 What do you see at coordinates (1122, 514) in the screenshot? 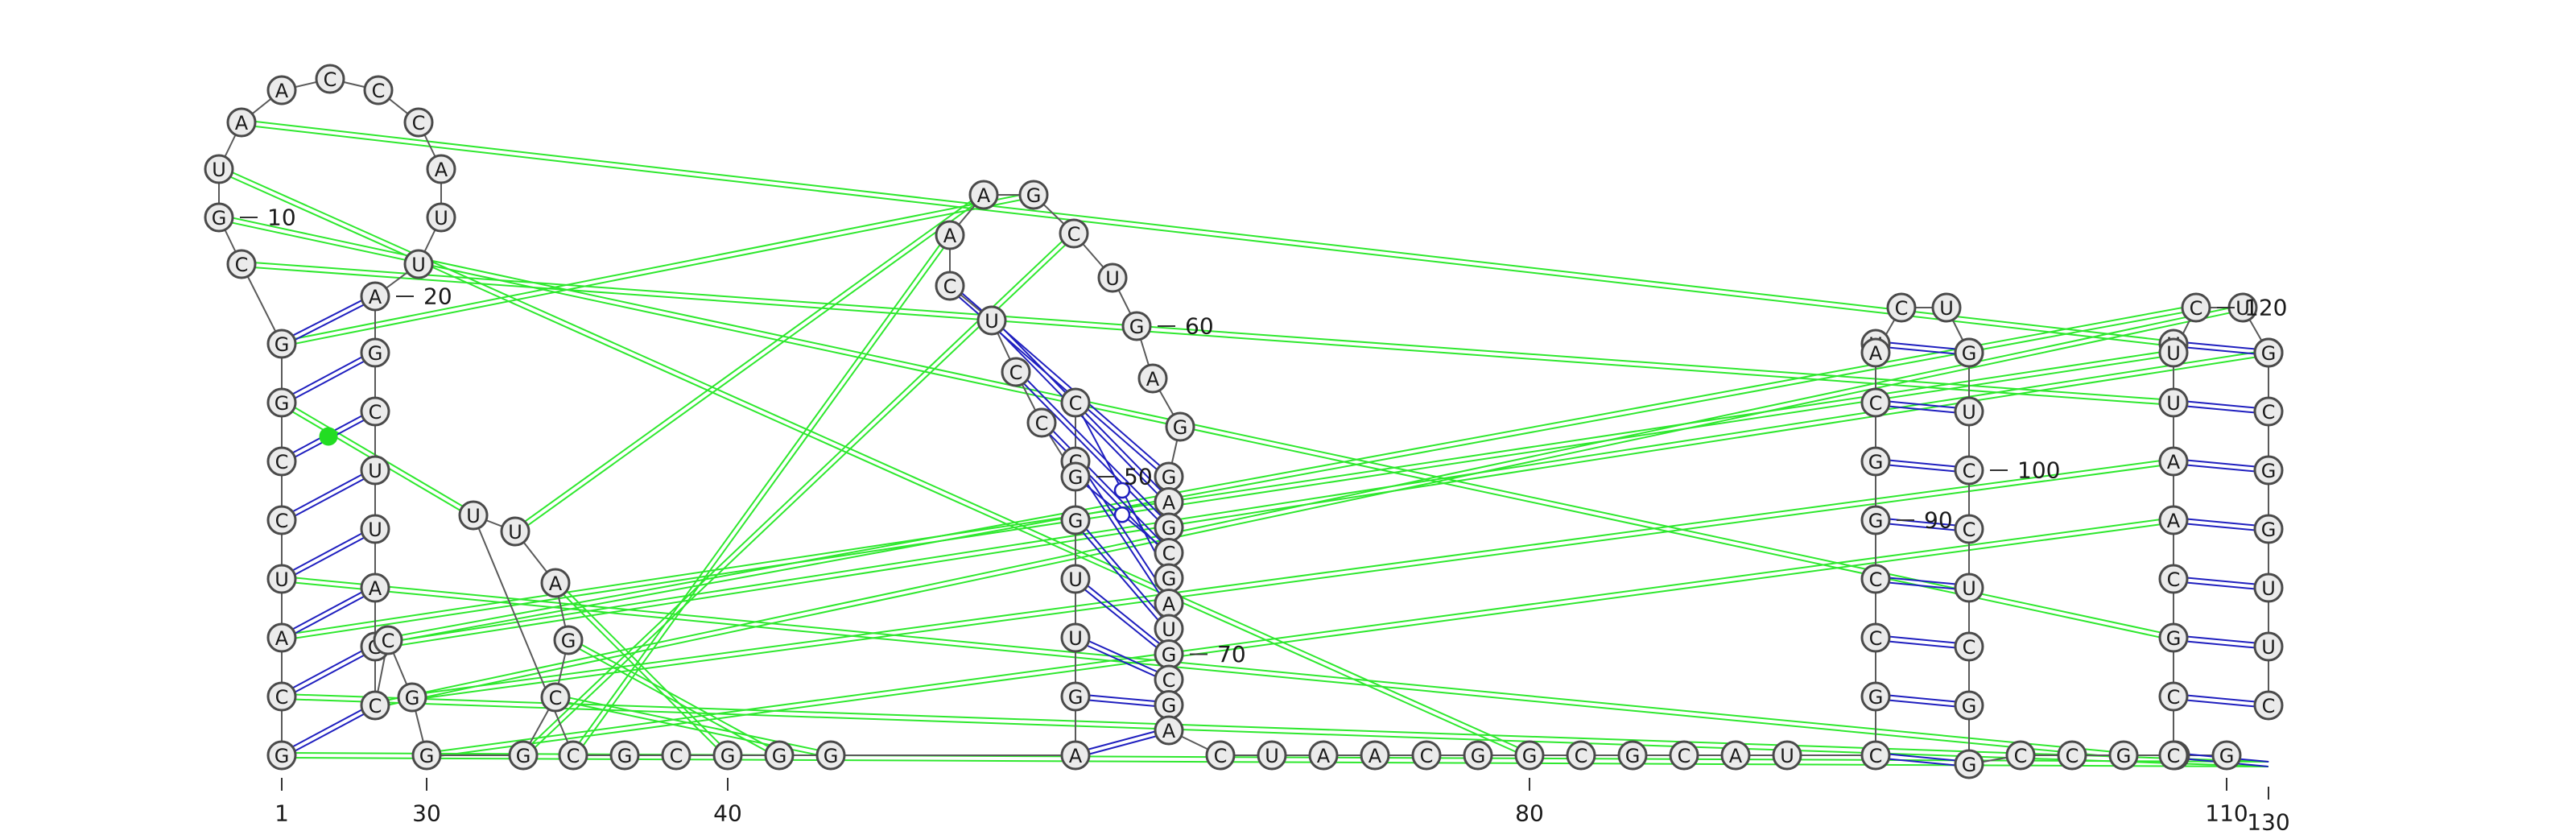
I see `gu-pair-marker` at bounding box center [1122, 514].